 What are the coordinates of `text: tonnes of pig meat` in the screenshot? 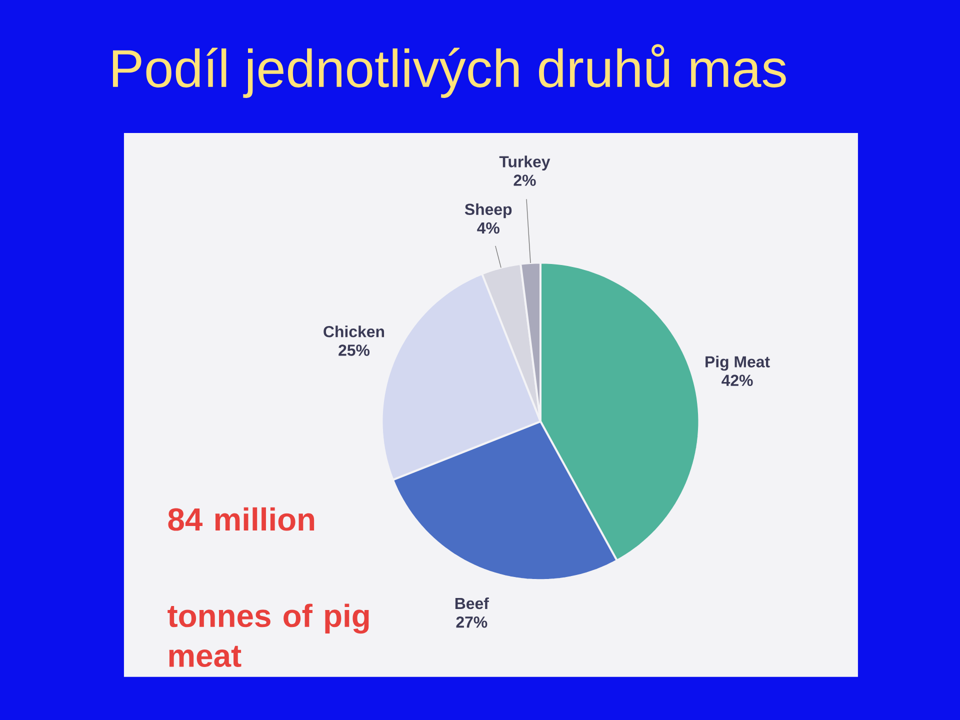 It's located at (268, 636).